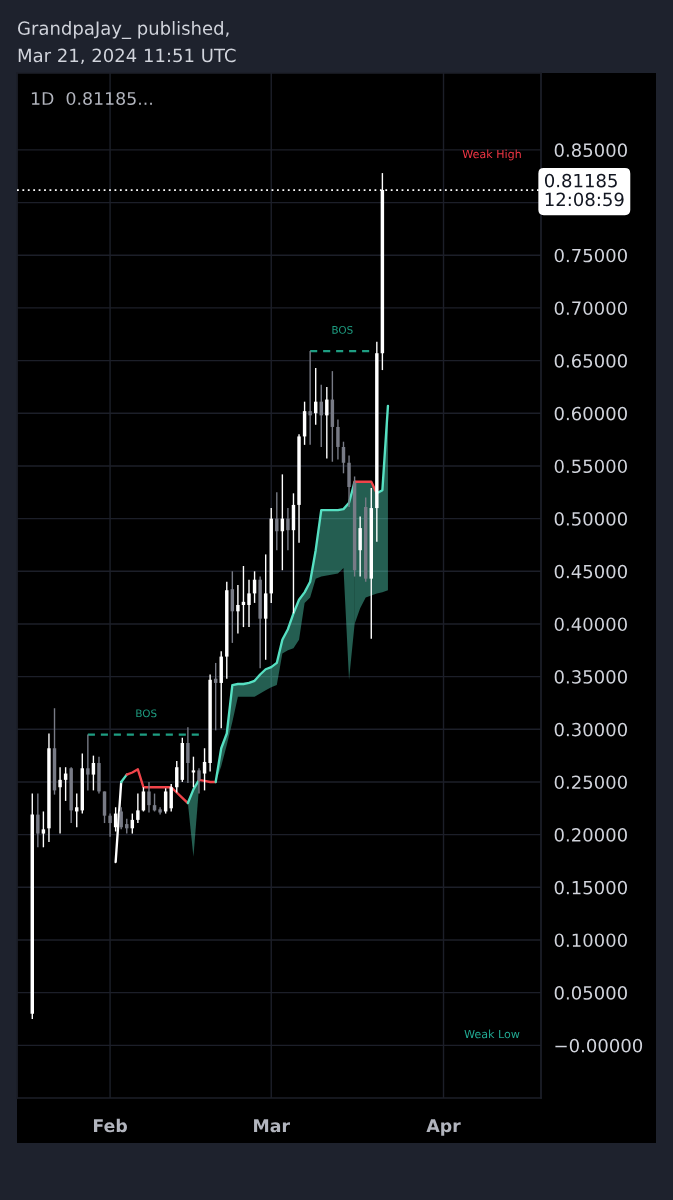 This screenshot has height=1200, width=673. I want to click on y-tick-label: 0.75000, so click(590, 255).